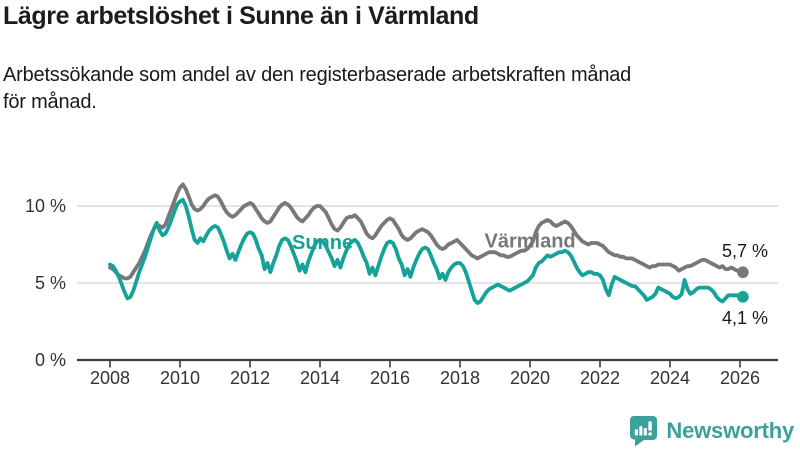 This screenshot has width=800, height=450. What do you see at coordinates (50, 283) in the screenshot?
I see `y-tick-label: 5 %` at bounding box center [50, 283].